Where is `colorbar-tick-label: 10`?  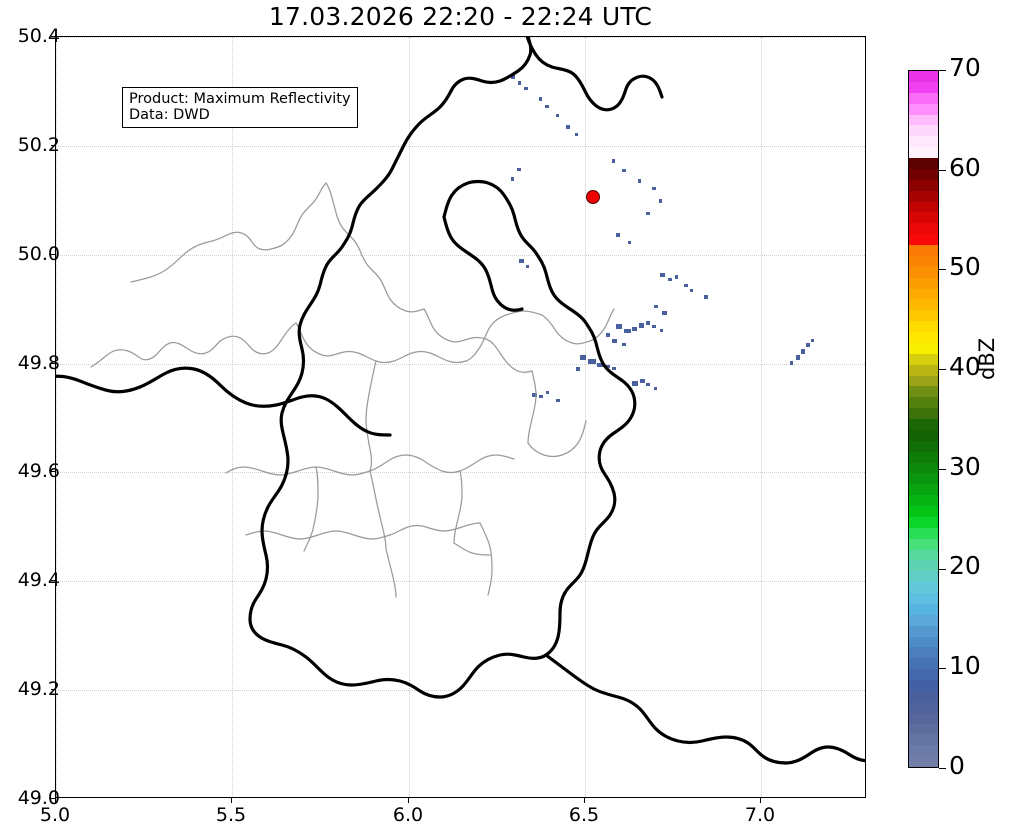
colorbar-tick-label: 10 is located at coordinates (965, 665).